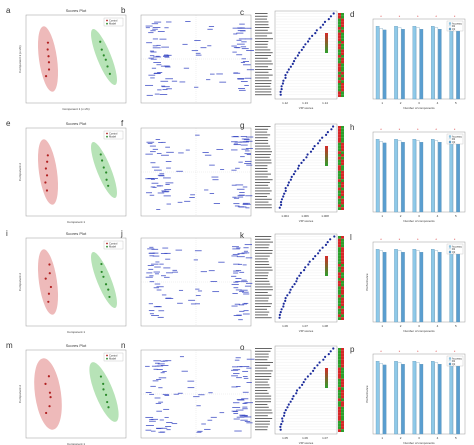  What do you see at coordinates (401, 438) in the screenshot?
I see `x-tick-label: 2` at bounding box center [401, 438].